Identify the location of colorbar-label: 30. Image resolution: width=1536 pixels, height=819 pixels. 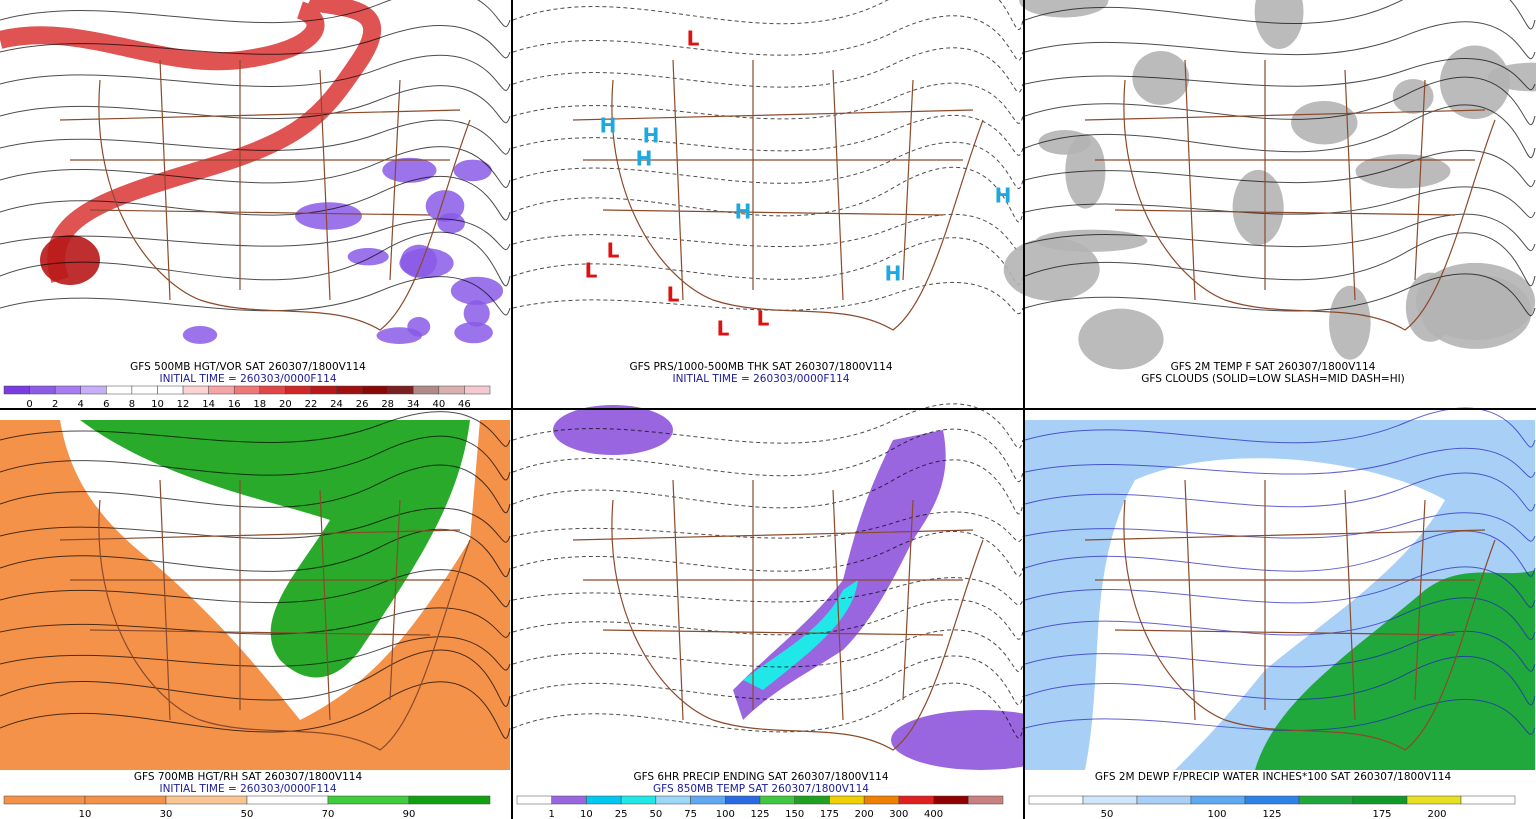
(166, 814).